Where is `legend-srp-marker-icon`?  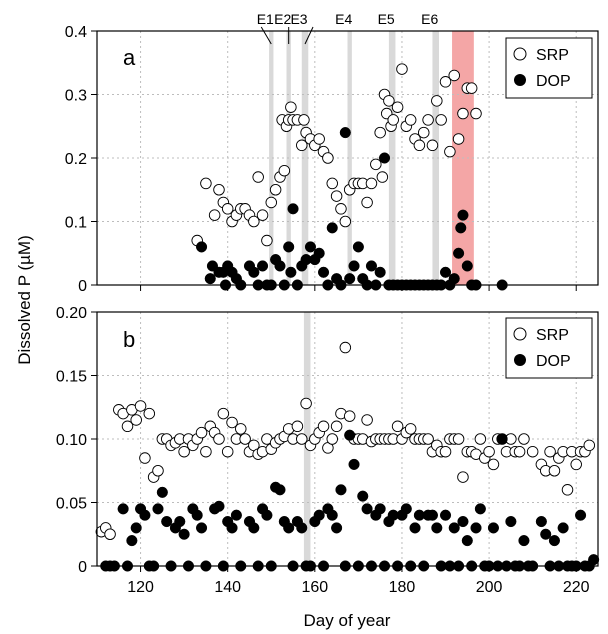 legend-srp-marker-icon is located at coordinates (520, 54).